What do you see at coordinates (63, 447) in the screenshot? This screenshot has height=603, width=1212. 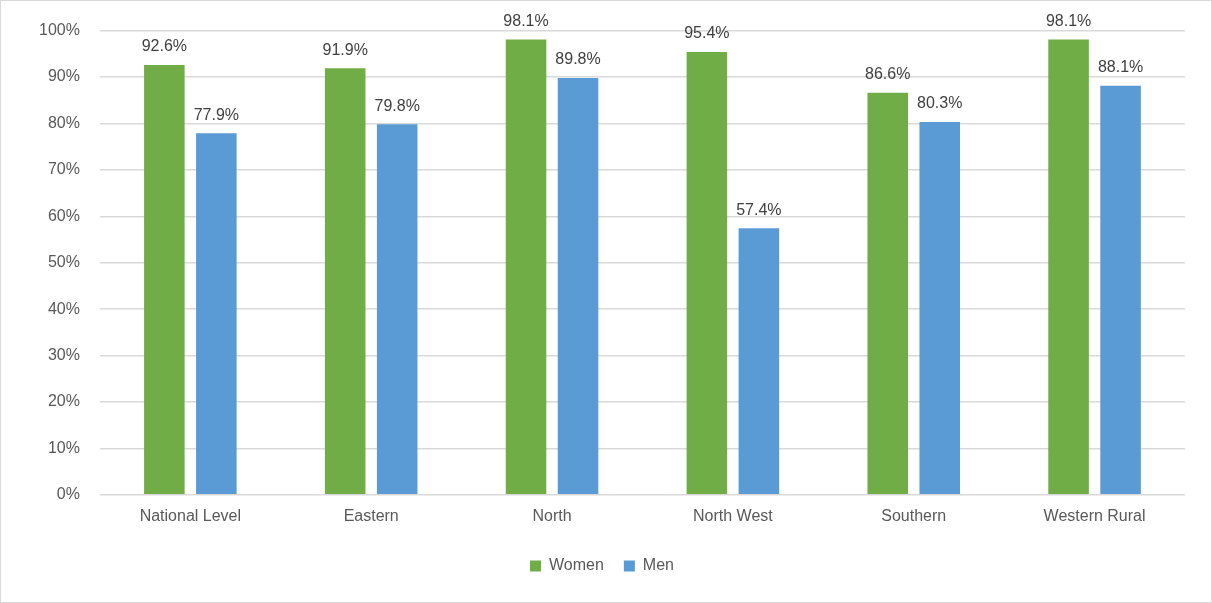 I see `y-tick-label: 10%` at bounding box center [63, 447].